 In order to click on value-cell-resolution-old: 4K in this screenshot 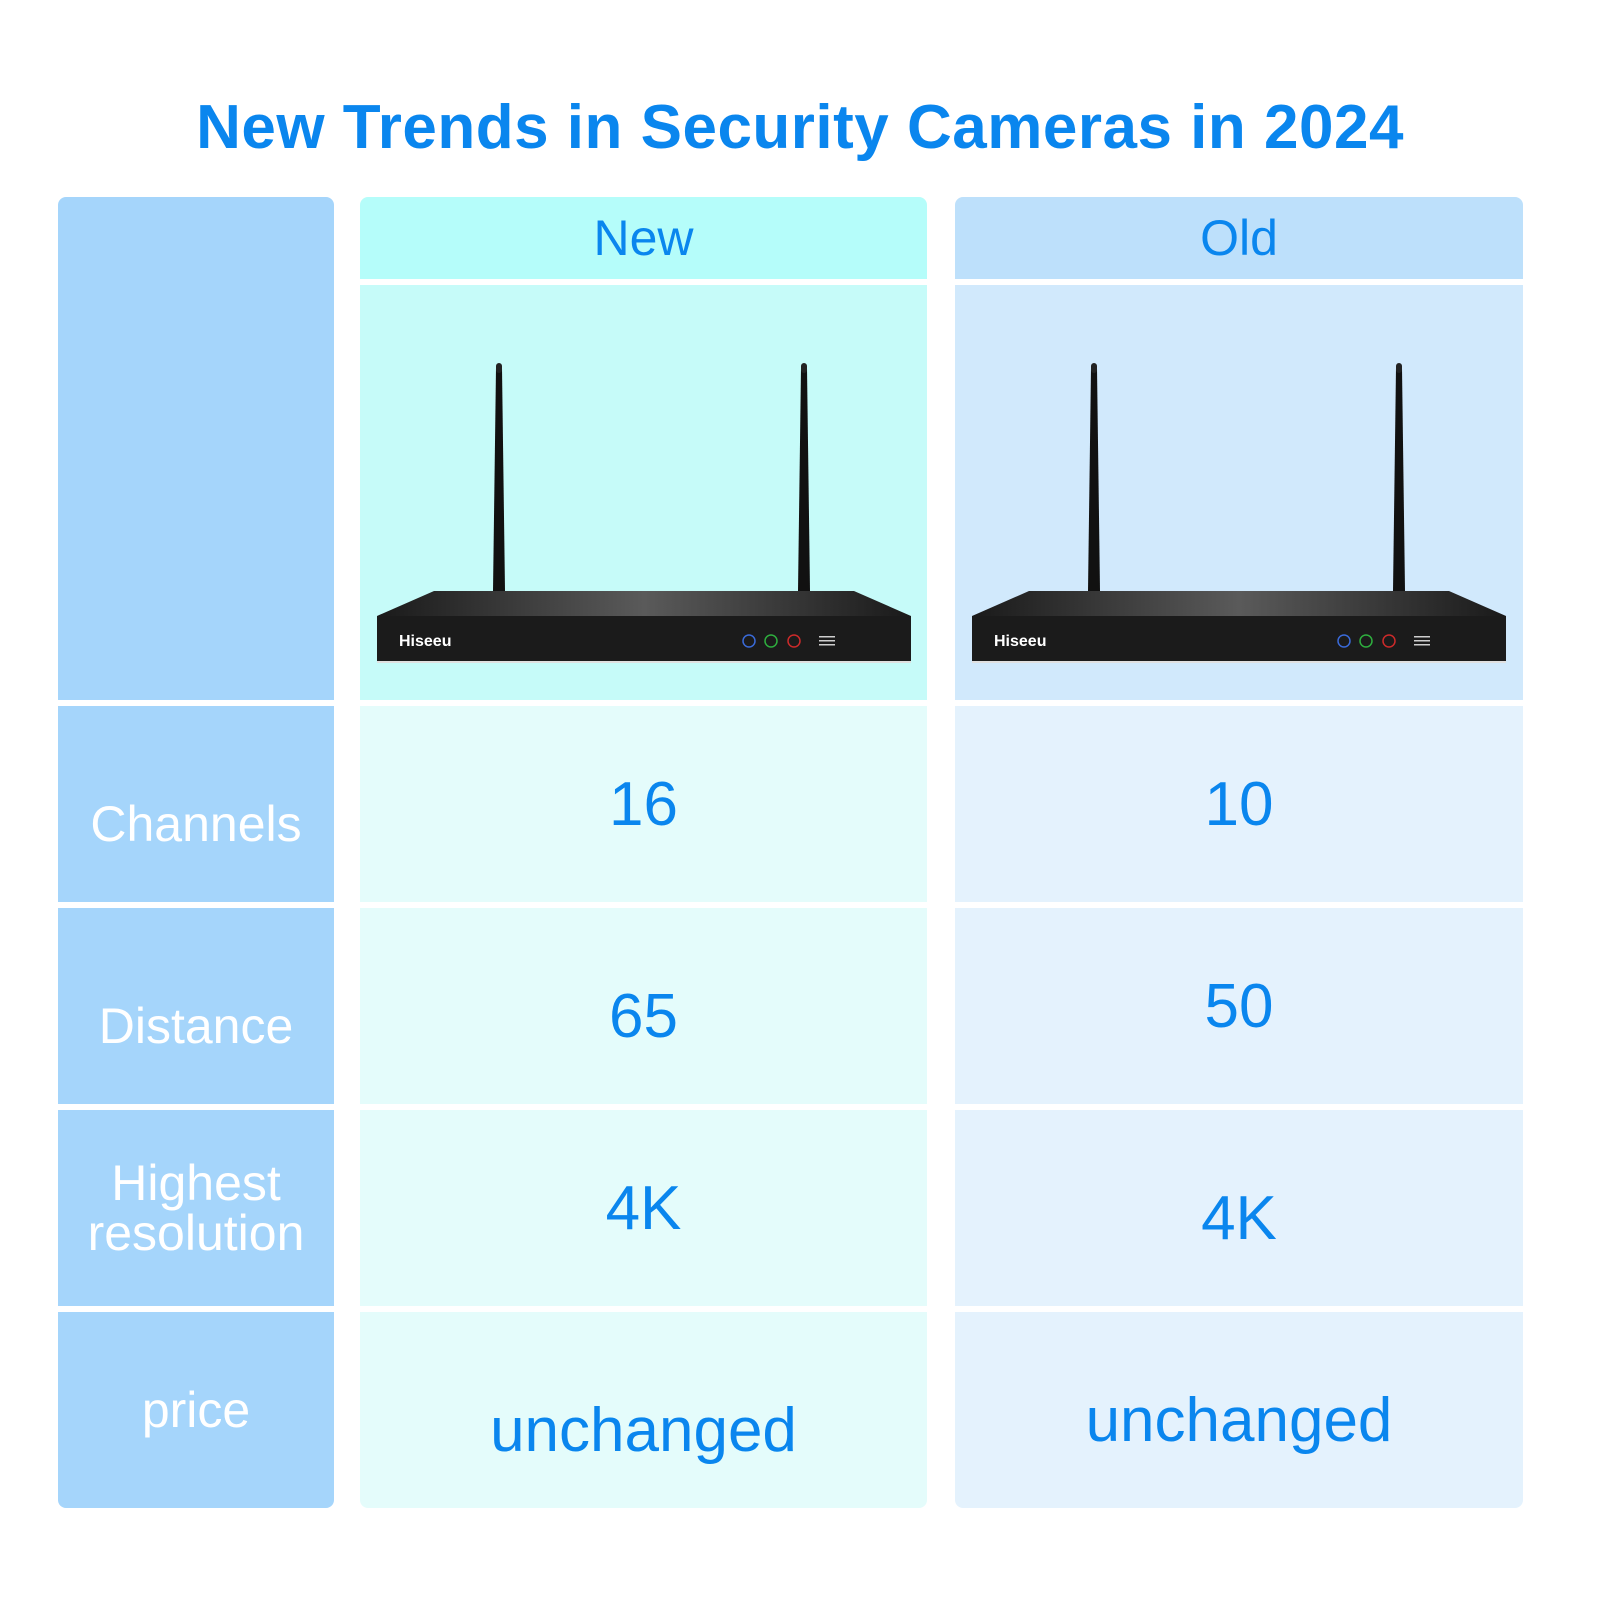, I will do `click(1239, 1208)`.